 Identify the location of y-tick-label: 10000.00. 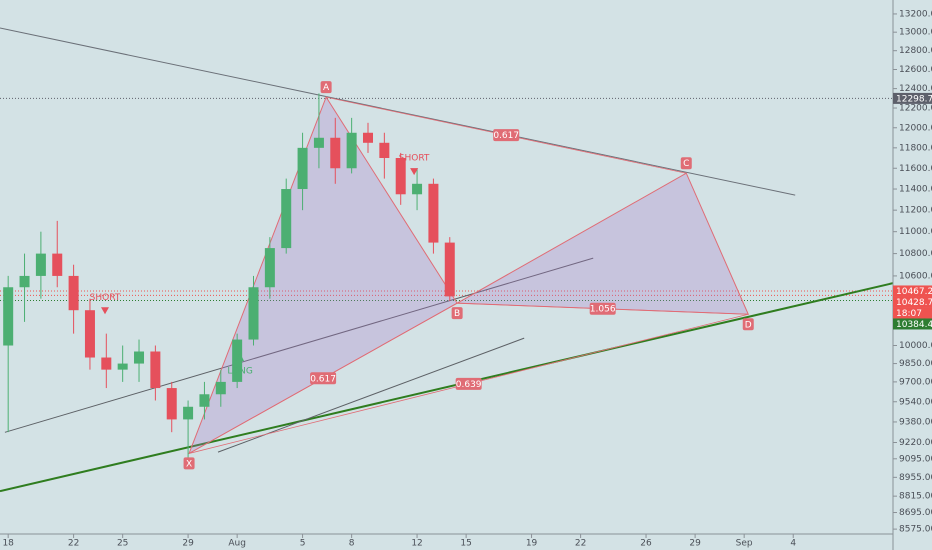
(915, 346).